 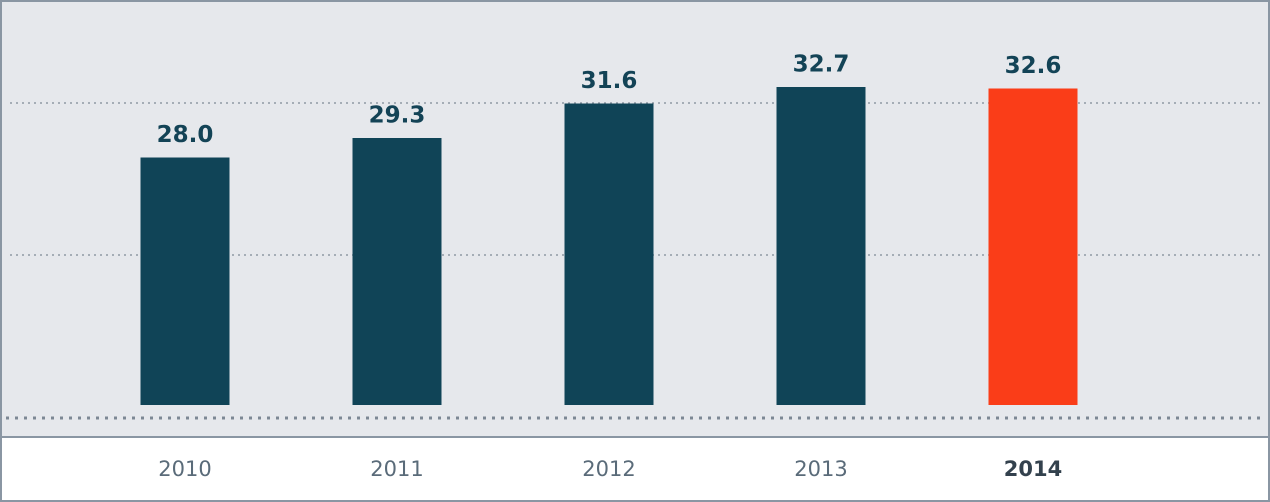 What do you see at coordinates (397, 116) in the screenshot?
I see `value-label: 29.3` at bounding box center [397, 116].